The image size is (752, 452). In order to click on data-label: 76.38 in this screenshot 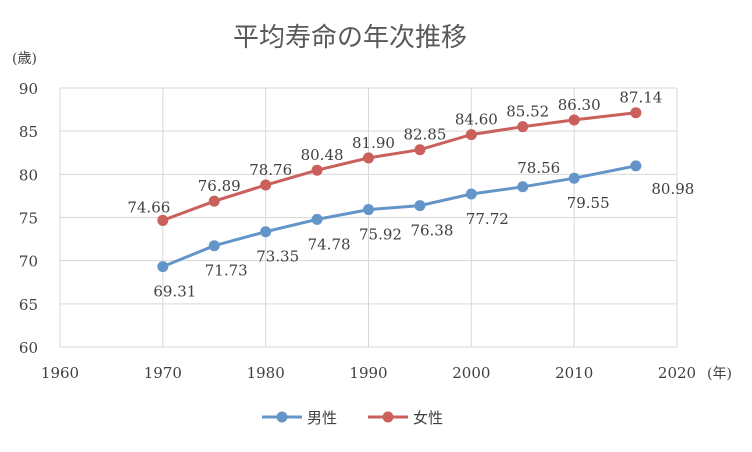, I will do `click(431, 231)`.